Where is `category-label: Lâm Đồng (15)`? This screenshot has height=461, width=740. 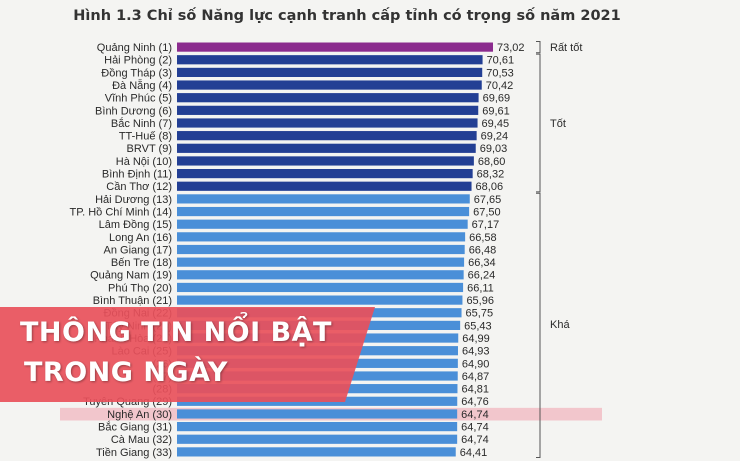
category-label: Lâm Đồng (15) is located at coordinates (135, 225).